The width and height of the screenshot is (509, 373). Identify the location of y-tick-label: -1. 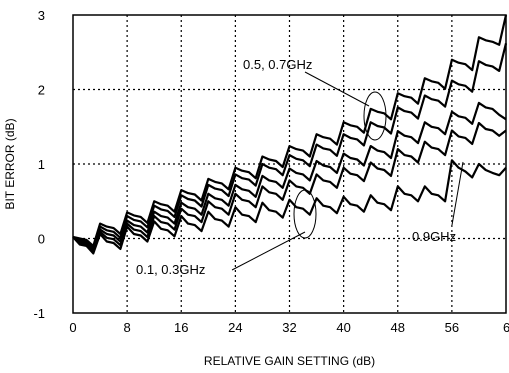
(39, 313).